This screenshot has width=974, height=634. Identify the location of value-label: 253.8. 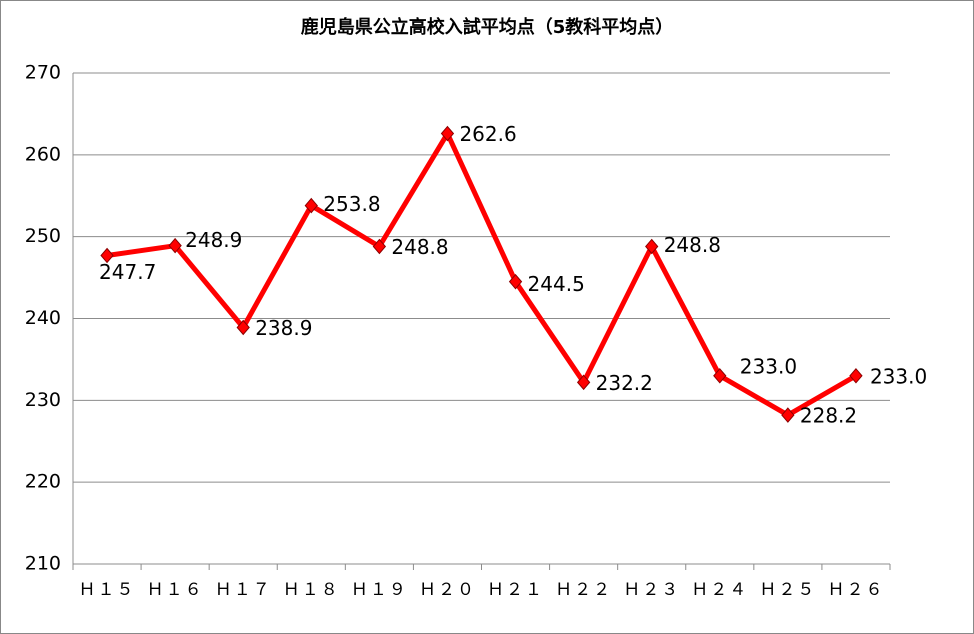
(351, 204).